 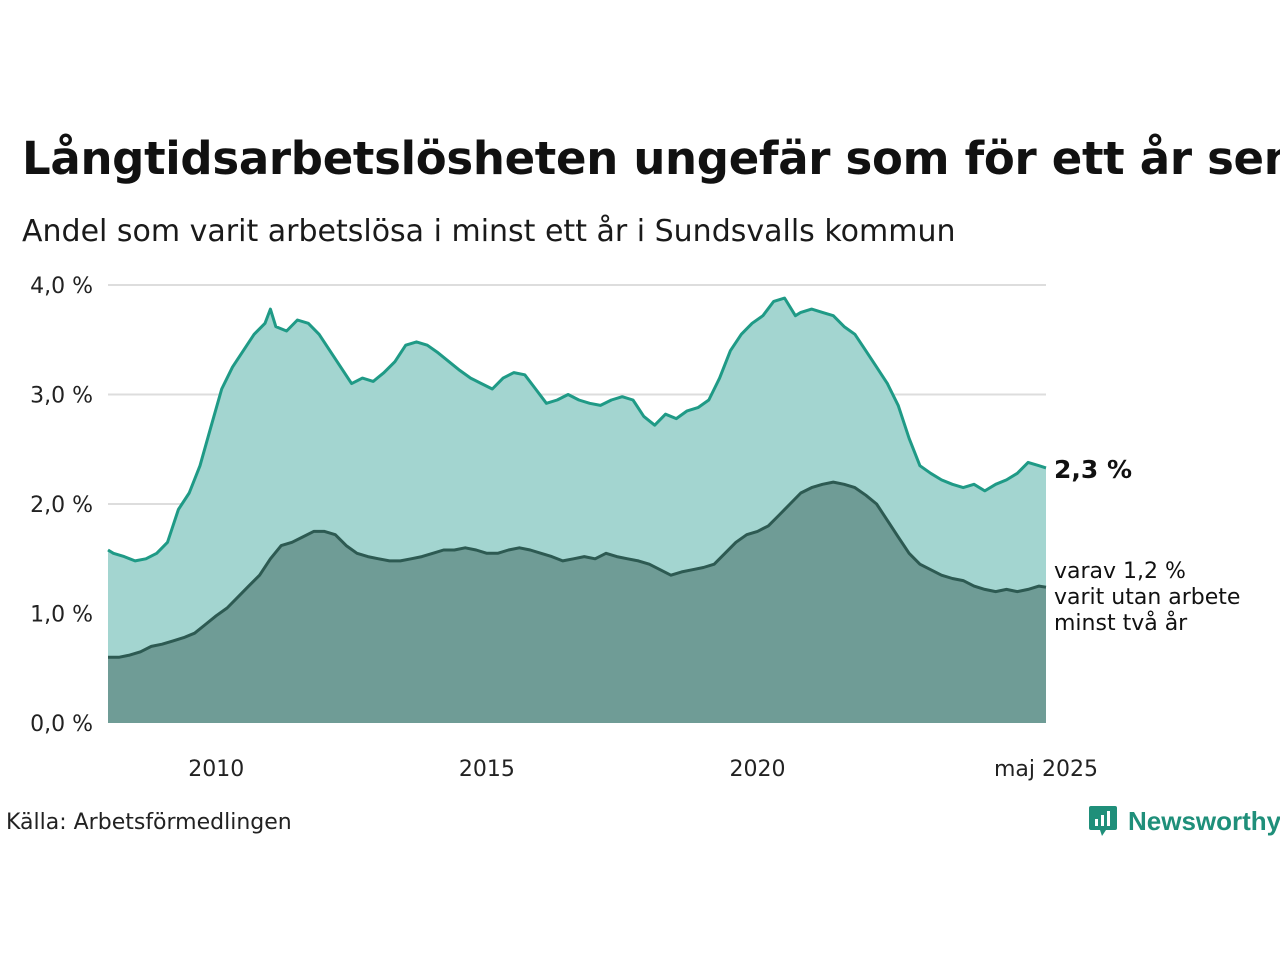 What do you see at coordinates (1120, 571) in the screenshot?
I see `sub-label-line-1: varav 1,2 %` at bounding box center [1120, 571].